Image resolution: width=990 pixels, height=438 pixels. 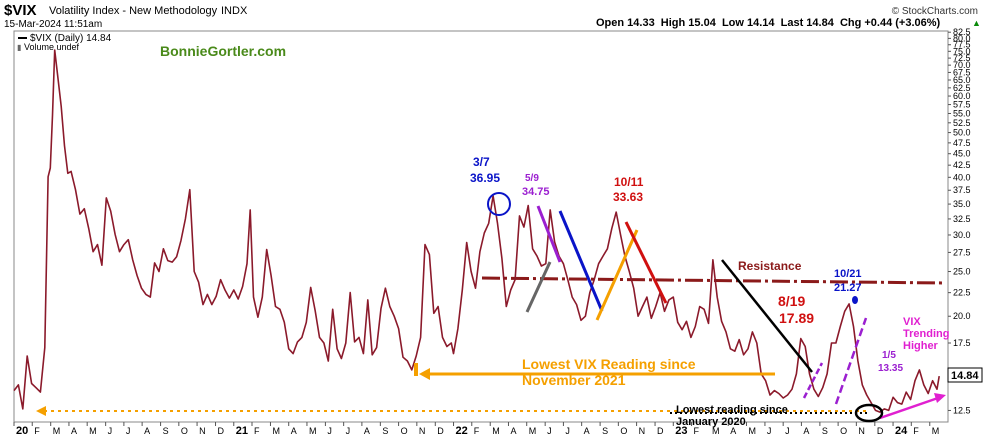 I want to click on trend-line-red, so click(x=646, y=262).